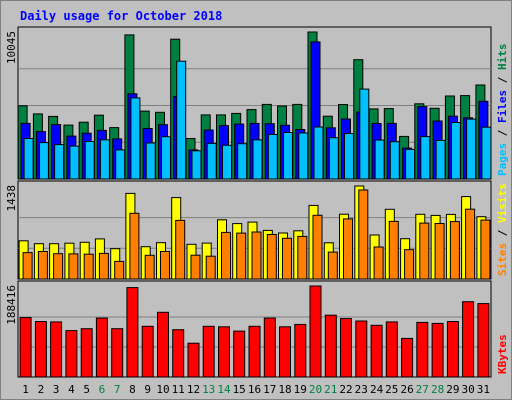 Image resolution: width=512 pixels, height=400 pixels. Describe the element at coordinates (315, 389) in the screenshot. I see `x-tick-label: 20` at that location.